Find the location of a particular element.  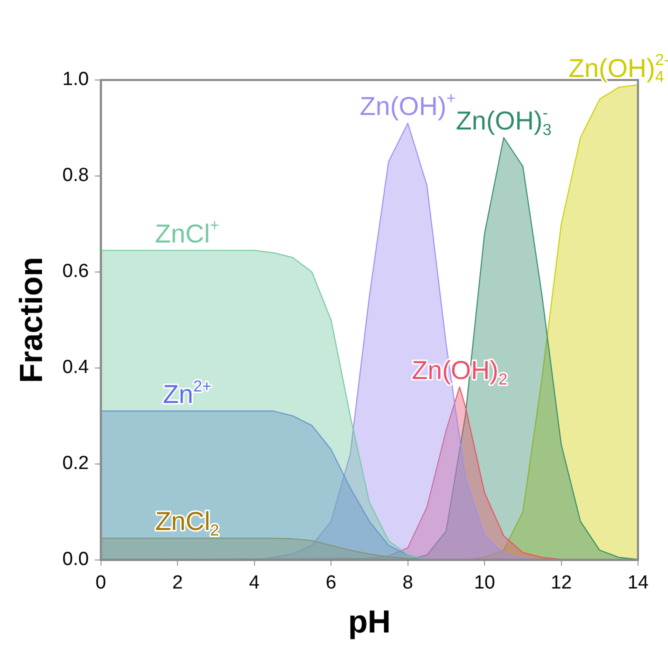

series-label: ZnCl+ is located at coordinates (187, 233).